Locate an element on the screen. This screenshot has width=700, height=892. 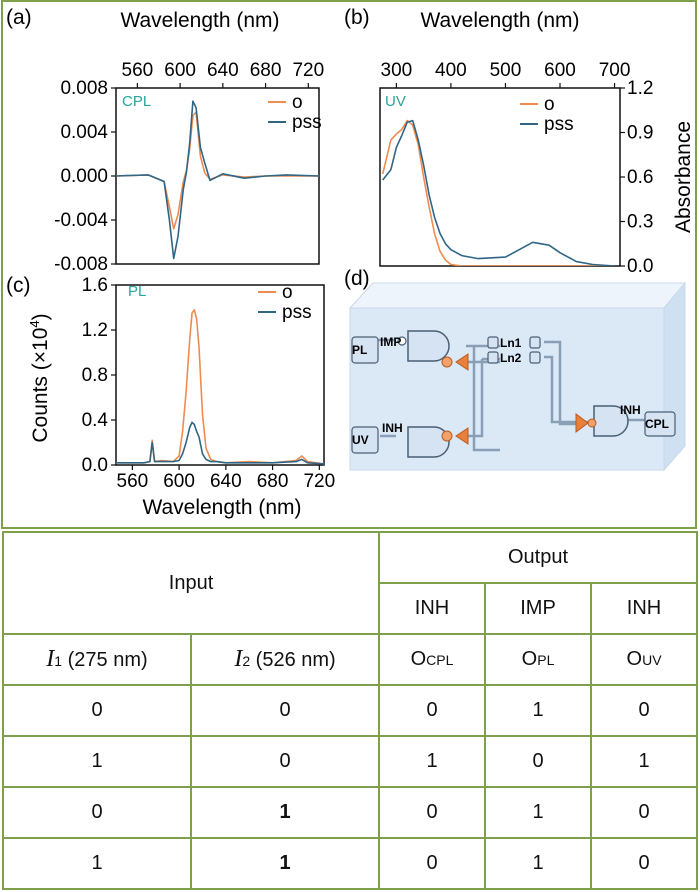
y-tick-label: 0.004 is located at coordinates (84, 132).